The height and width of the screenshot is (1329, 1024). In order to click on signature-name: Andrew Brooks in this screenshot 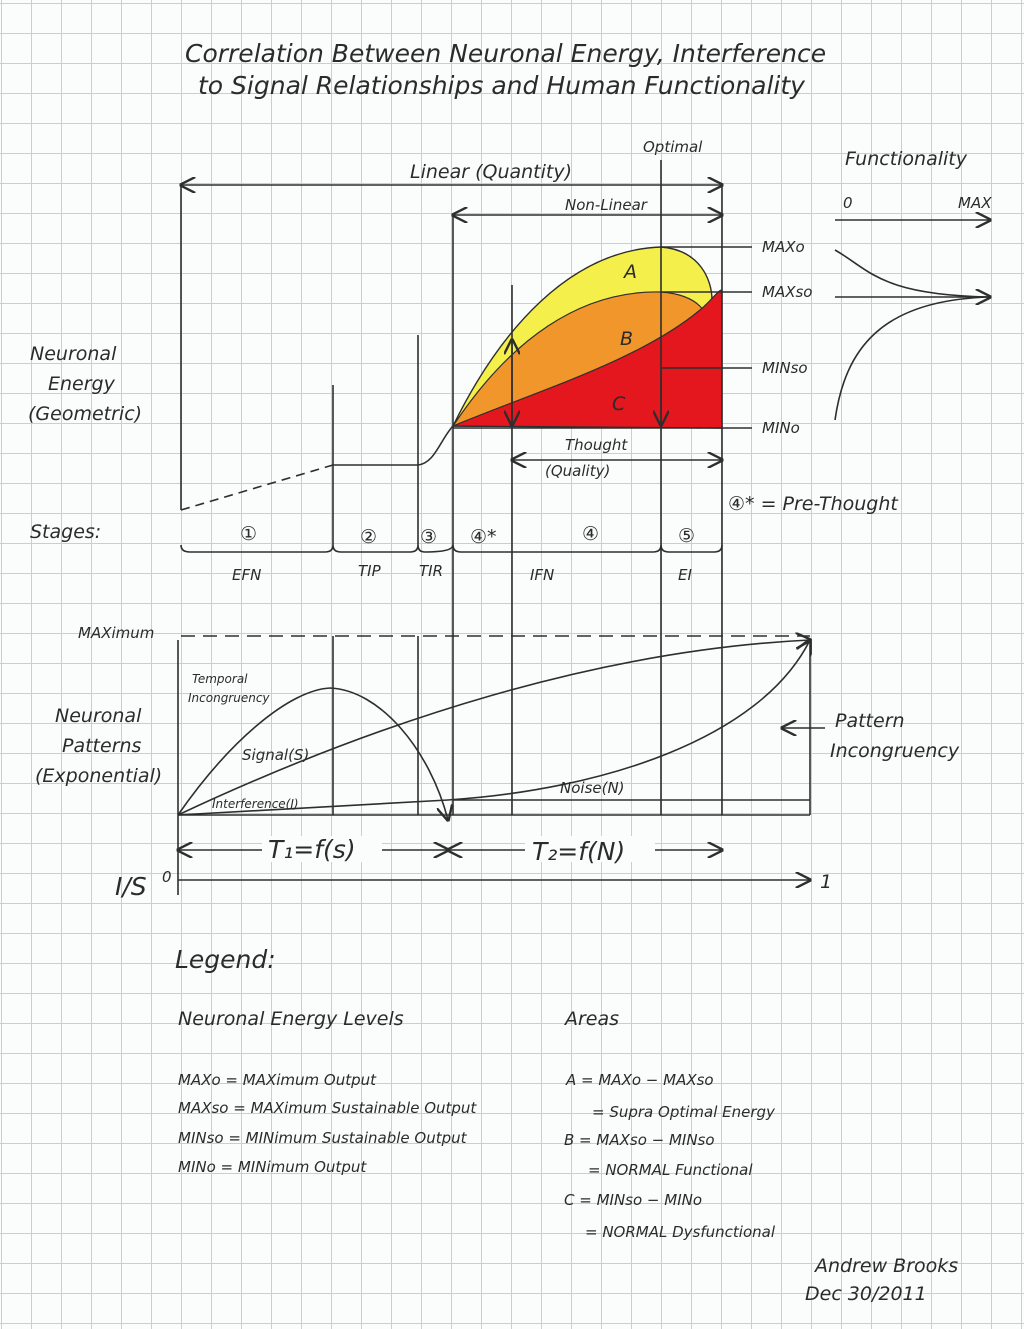, I will do `click(885, 1266)`.